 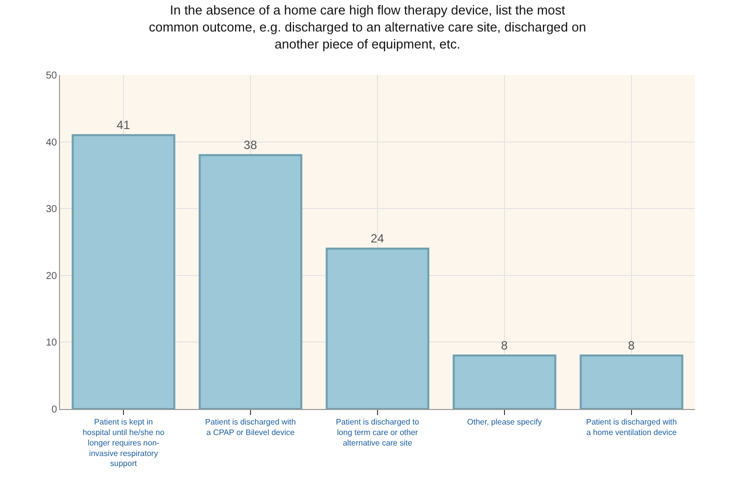 I want to click on y-tick-label: 50, so click(x=52, y=76).